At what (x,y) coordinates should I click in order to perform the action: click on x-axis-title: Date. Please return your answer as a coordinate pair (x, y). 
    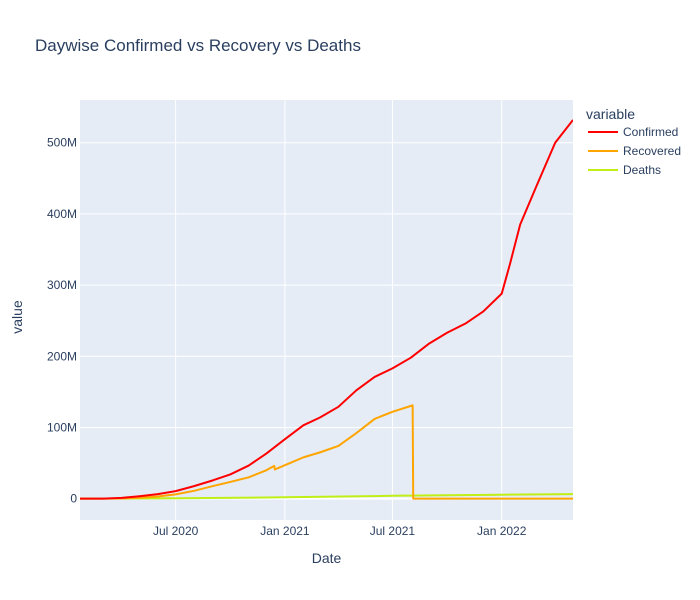
    Looking at the image, I should click on (327, 558).